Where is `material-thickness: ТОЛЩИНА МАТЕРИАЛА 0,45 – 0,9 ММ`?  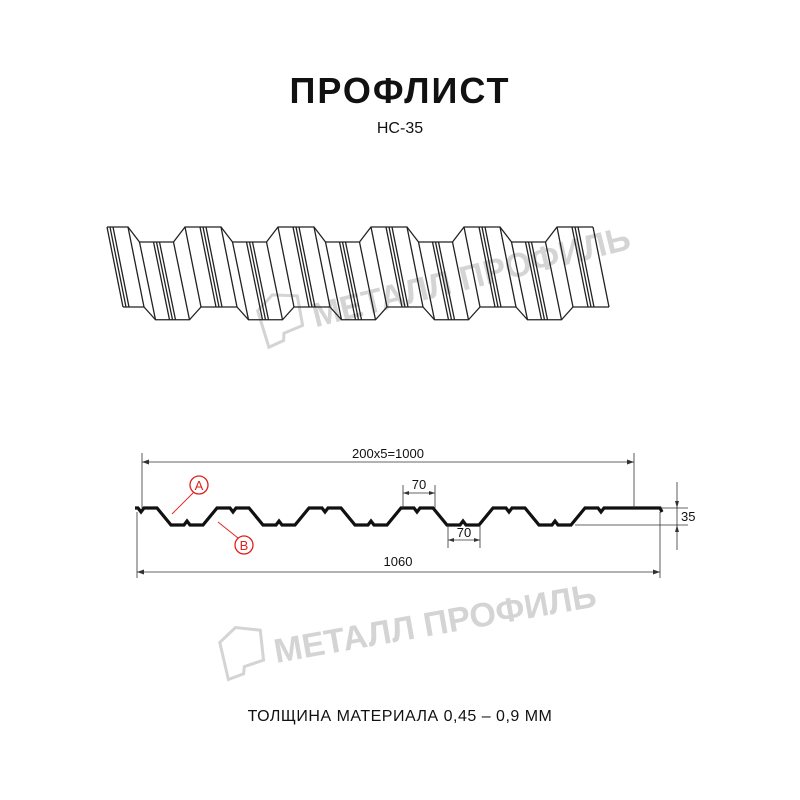
material-thickness: ТОЛЩИНА МАТЕРИАЛА 0,45 – 0,9 ММ is located at coordinates (400, 716).